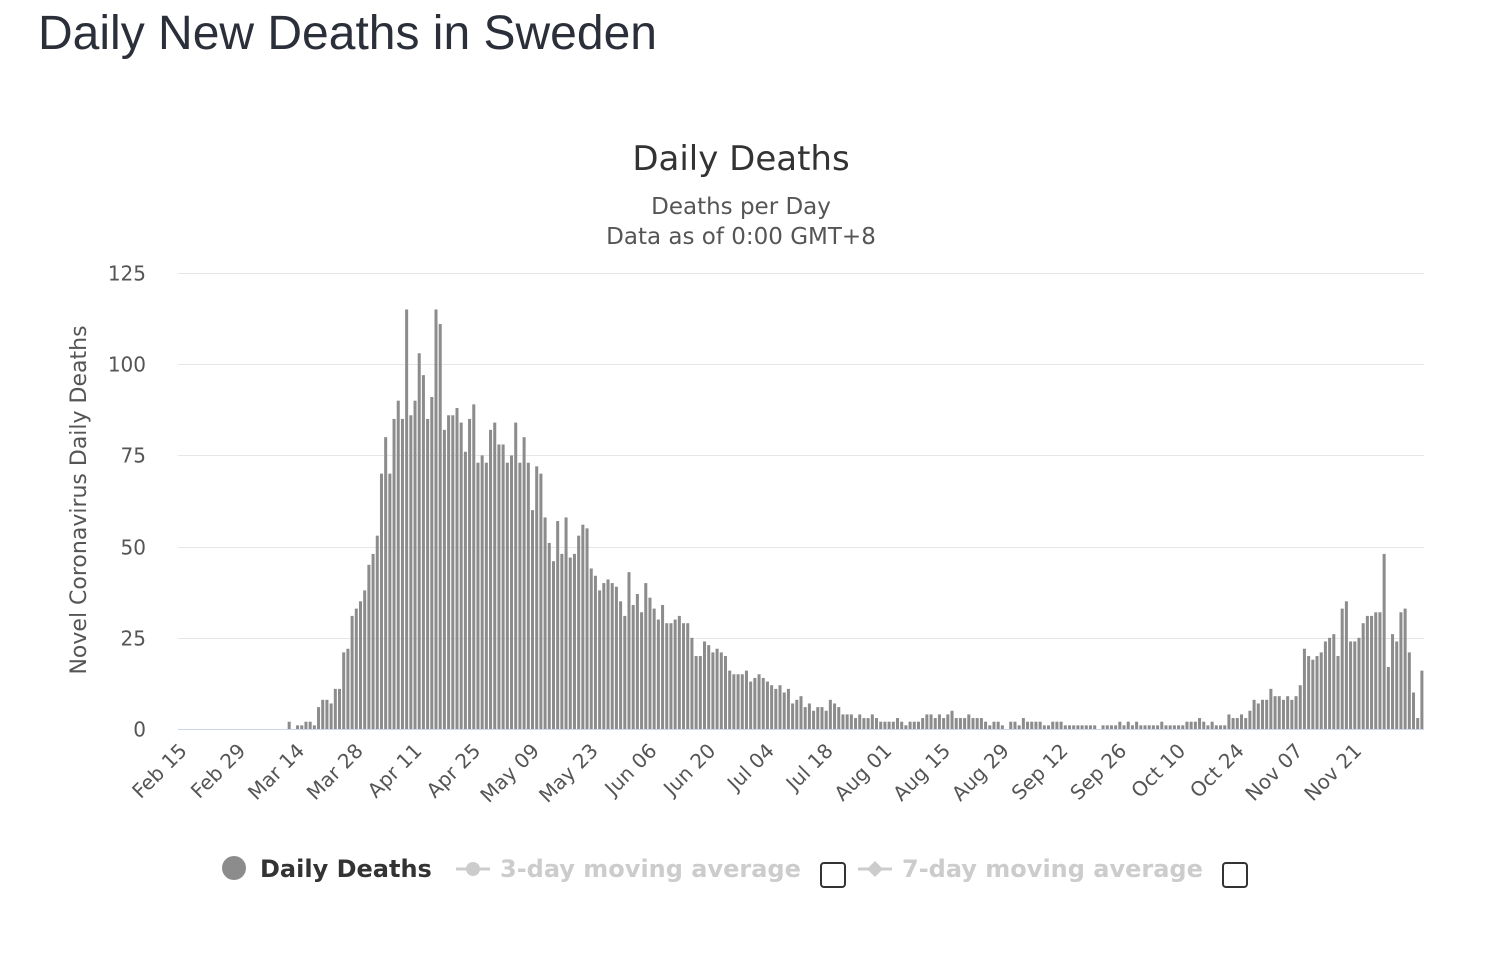 The width and height of the screenshot is (1506, 960). Describe the element at coordinates (1158, 771) in the screenshot. I see `x-tick-label: Oct 10` at that location.